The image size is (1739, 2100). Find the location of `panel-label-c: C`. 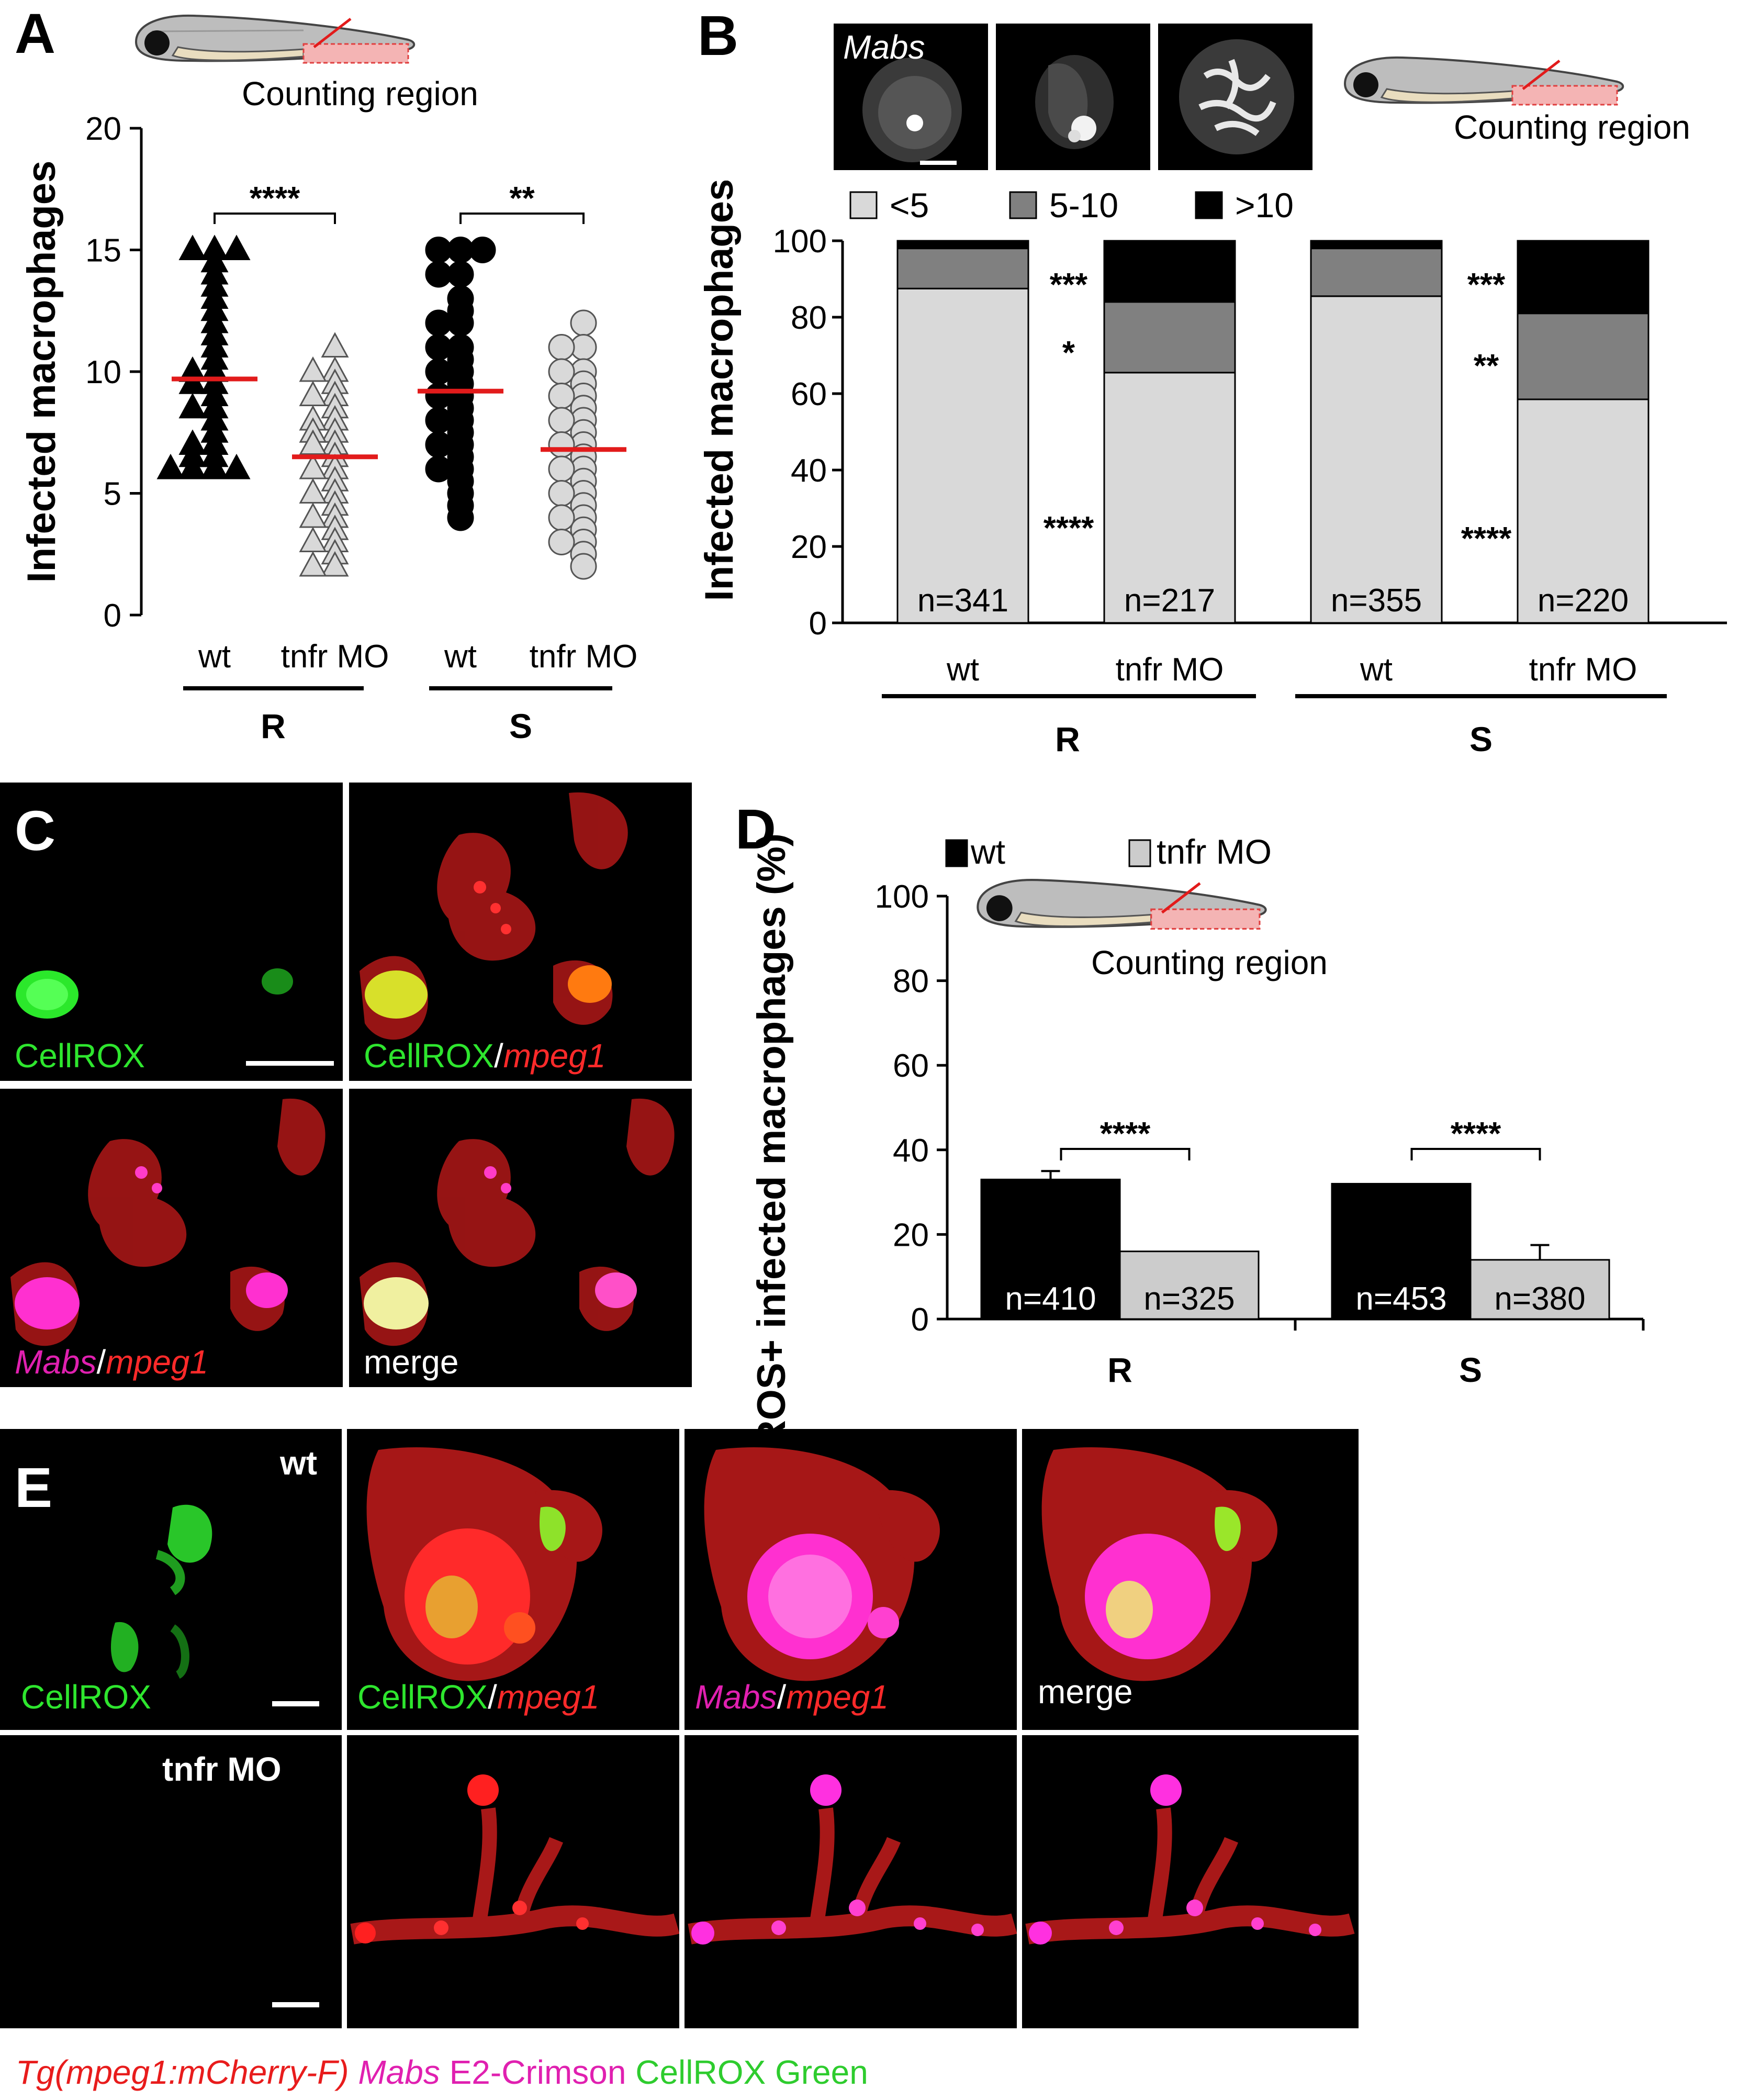

panel-label-c: C is located at coordinates (35, 830).